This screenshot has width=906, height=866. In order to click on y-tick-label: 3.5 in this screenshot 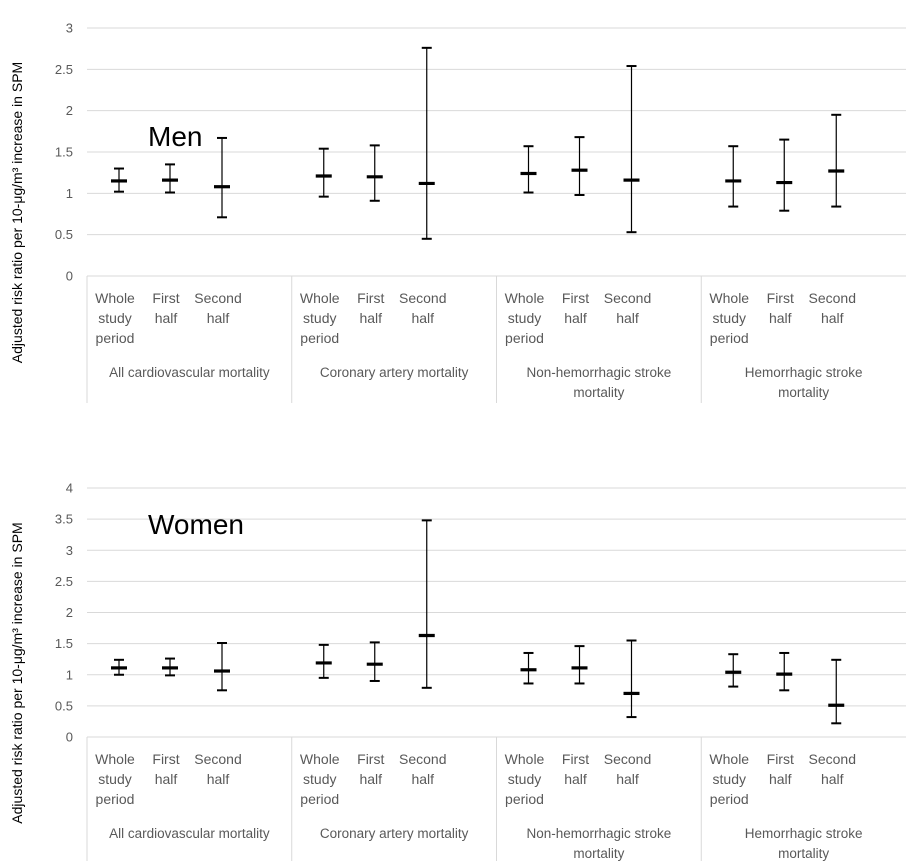, I will do `click(64, 519)`.